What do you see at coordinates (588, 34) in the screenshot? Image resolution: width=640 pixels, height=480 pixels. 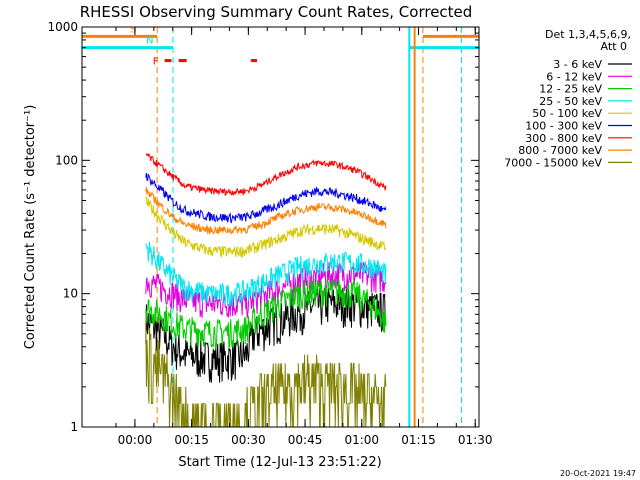 I see `legend-header-0: Det 1,3,4,5,6,9,` at bounding box center [588, 34].